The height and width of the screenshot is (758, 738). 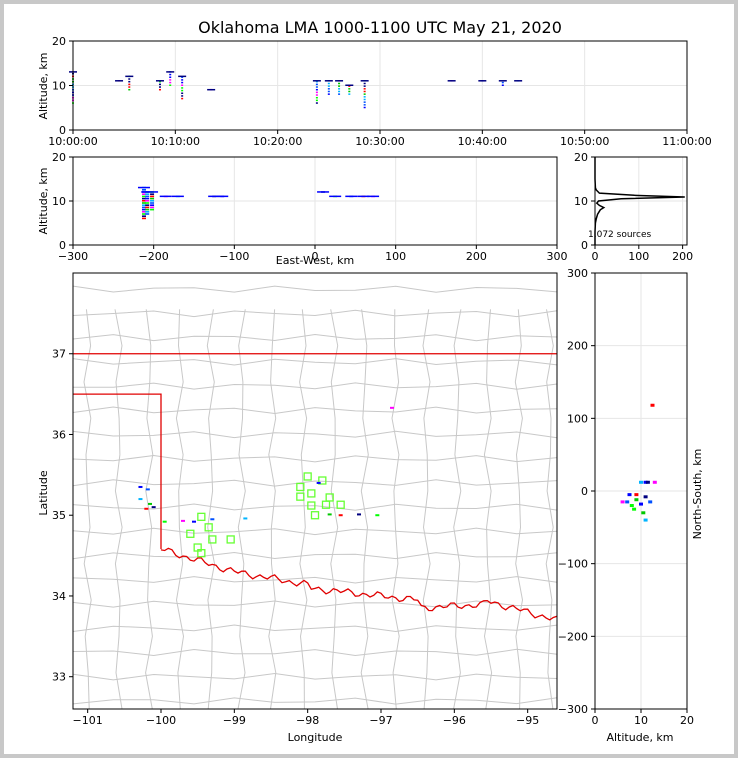 What do you see at coordinates (175, 141) in the screenshot?
I see `x-tick-label: 10:10:00` at bounding box center [175, 141].